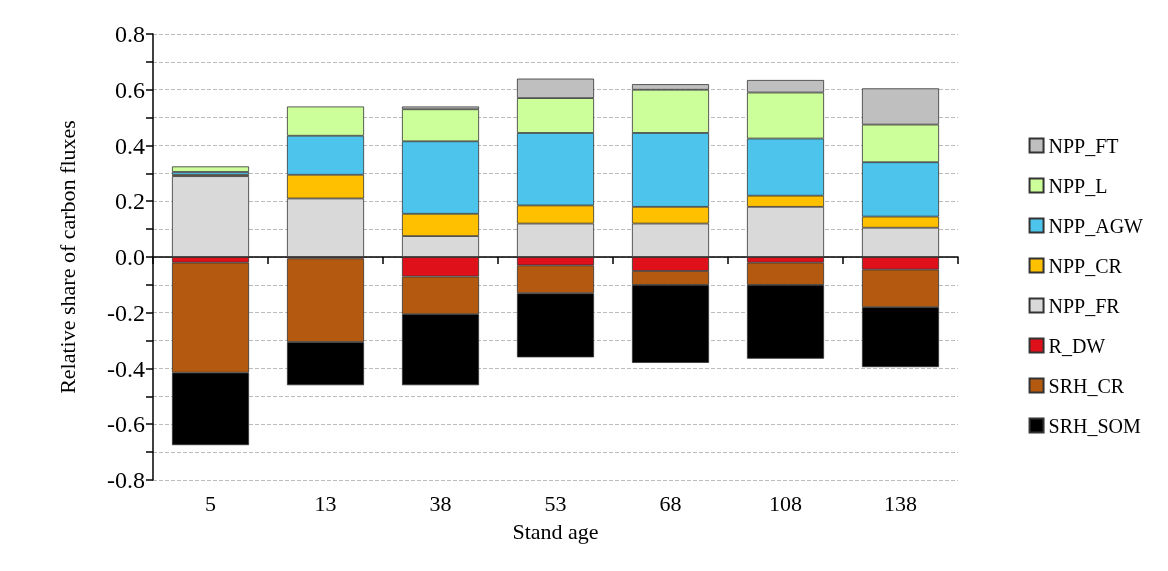  I want to click on y-tick-label: 0.4, so click(130, 145).